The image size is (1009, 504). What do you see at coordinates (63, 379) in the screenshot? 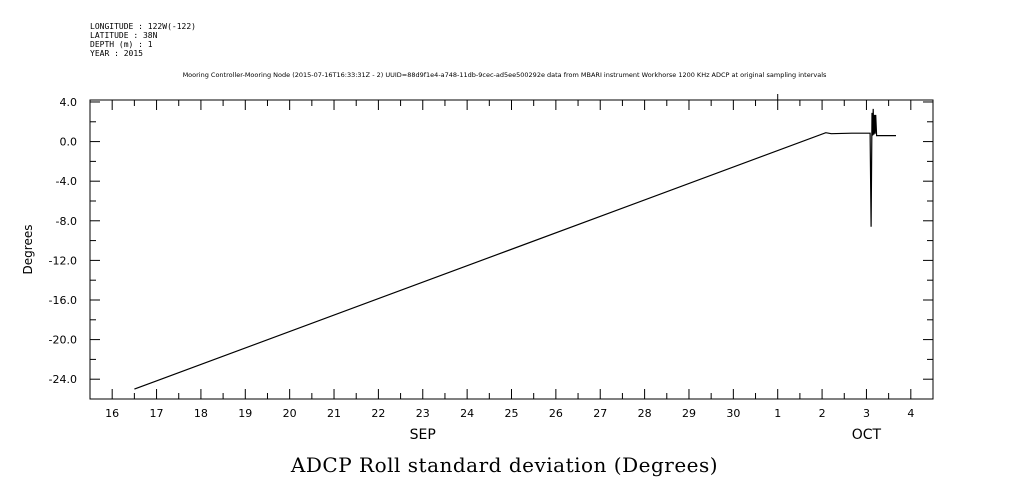
I see `y-tick-label: -24.0` at bounding box center [63, 379].